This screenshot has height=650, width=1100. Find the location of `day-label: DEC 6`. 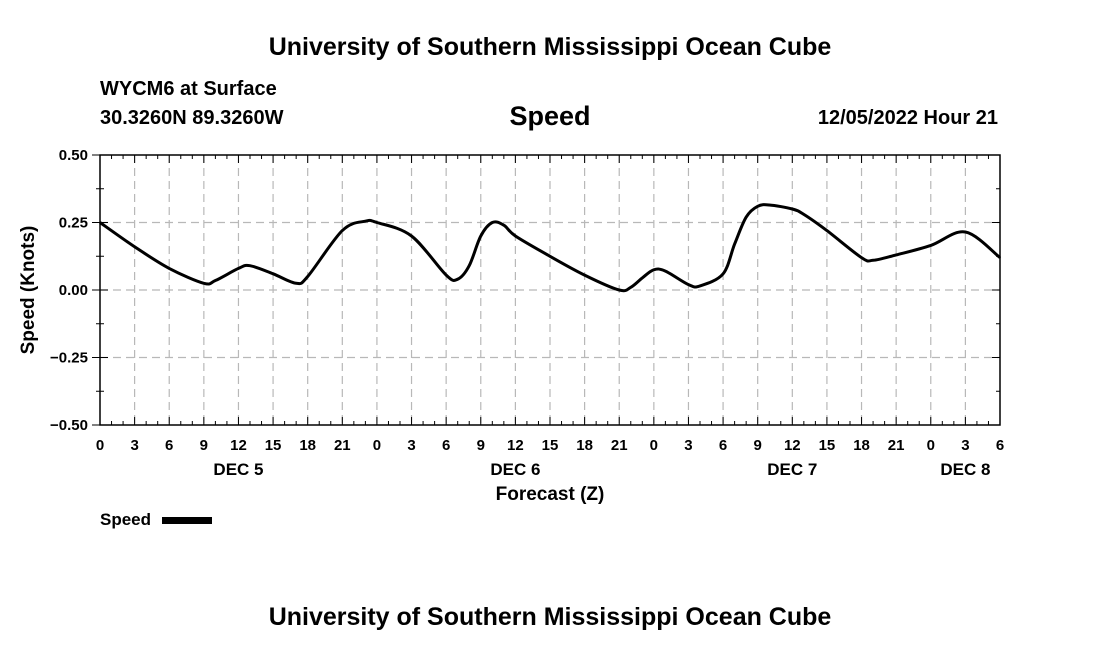

day-label: DEC 6 is located at coordinates (515, 469).